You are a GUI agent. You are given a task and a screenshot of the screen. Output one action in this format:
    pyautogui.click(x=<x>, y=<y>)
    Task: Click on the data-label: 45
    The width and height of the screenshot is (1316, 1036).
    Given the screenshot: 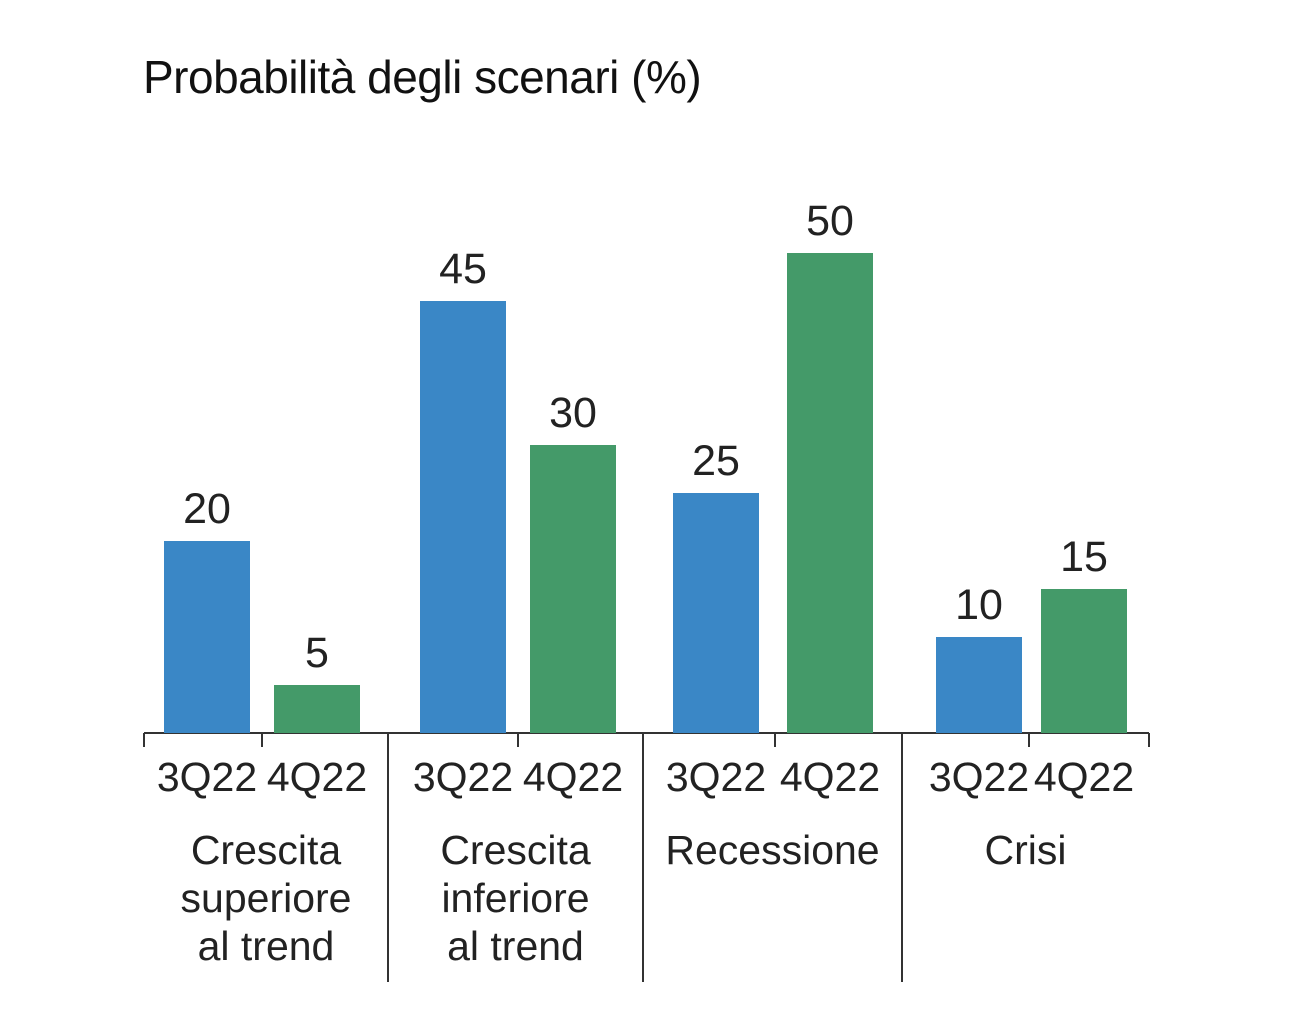 What is the action you would take?
    pyautogui.click(x=463, y=269)
    